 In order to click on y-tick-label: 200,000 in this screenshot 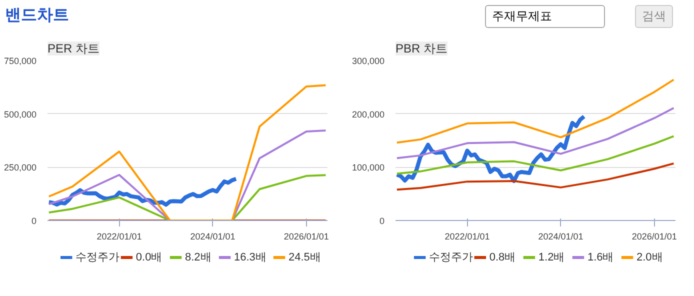, I will do `click(368, 114)`.